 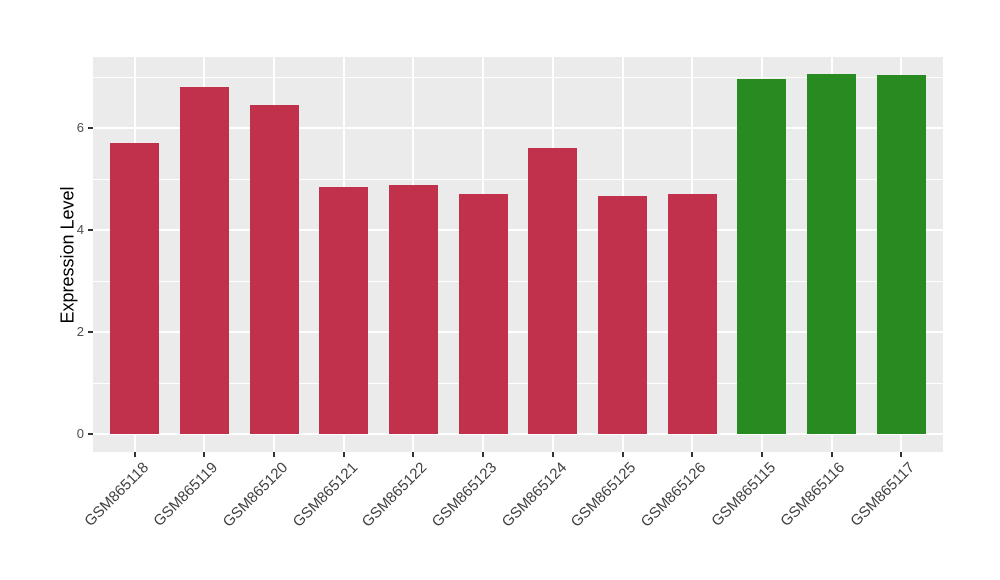 I want to click on x-tick-label-GSM865119: GSM865119, so click(x=186, y=494).